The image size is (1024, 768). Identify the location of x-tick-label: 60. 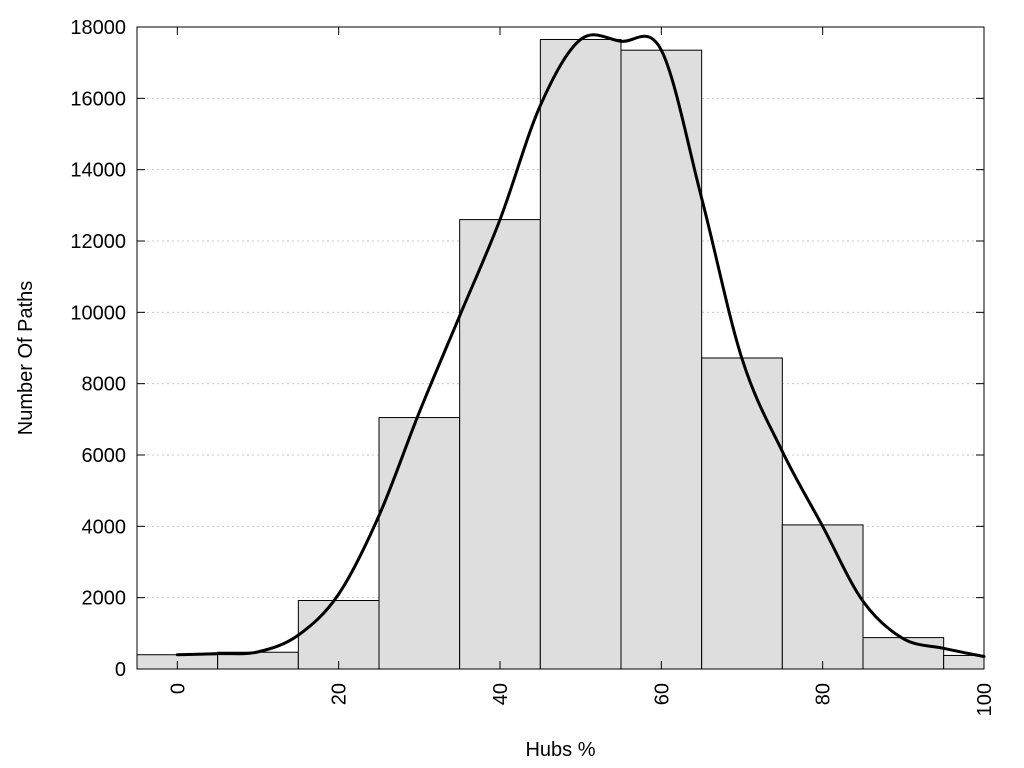
(662, 694).